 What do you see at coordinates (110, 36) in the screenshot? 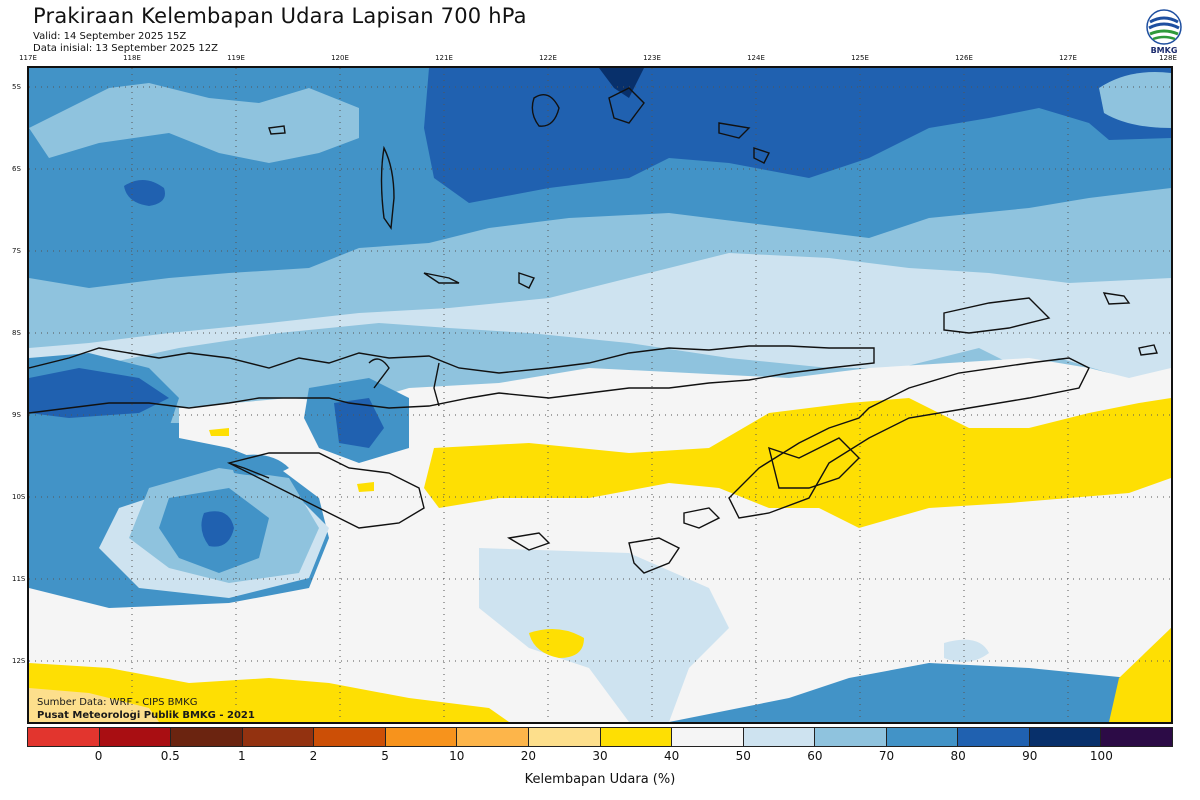
I see `valid-time: Valid: 14 September 2025 15Z` at bounding box center [110, 36].